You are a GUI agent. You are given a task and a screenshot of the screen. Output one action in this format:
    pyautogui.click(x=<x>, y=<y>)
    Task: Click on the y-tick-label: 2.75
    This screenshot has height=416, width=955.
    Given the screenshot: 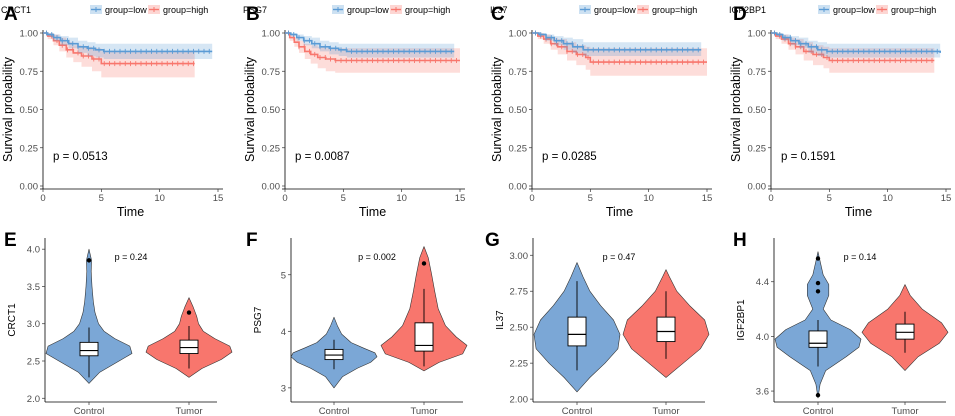 What is the action you would take?
    pyautogui.click(x=519, y=292)
    